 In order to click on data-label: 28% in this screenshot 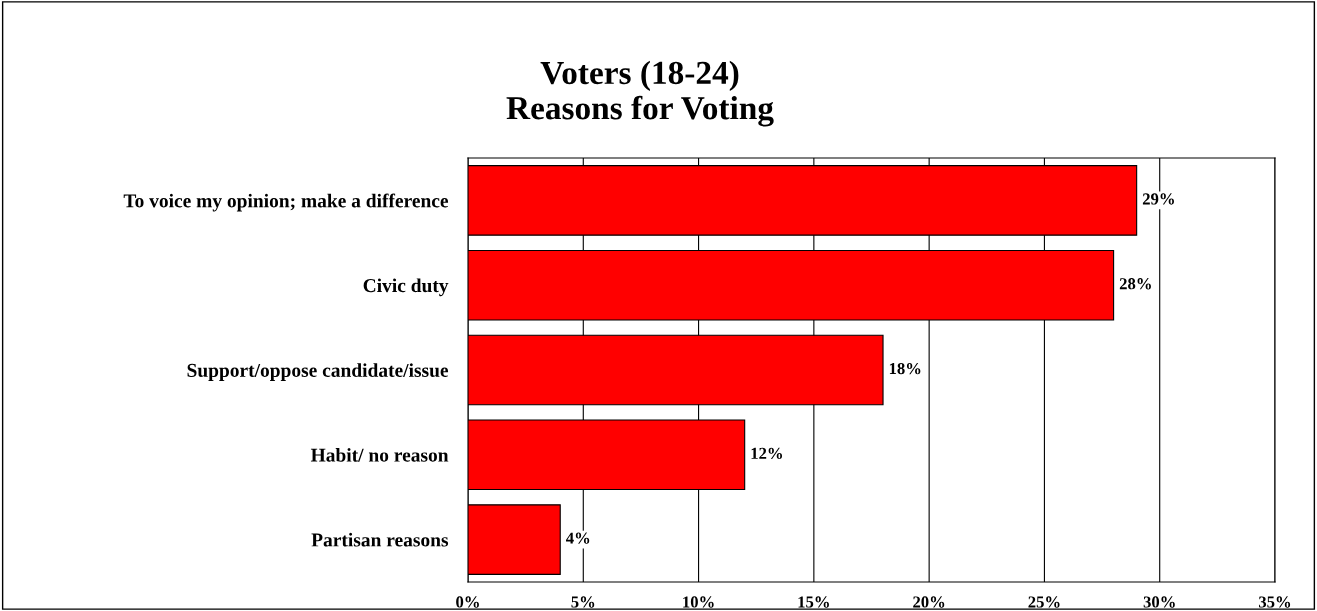, I will do `click(1135, 284)`.